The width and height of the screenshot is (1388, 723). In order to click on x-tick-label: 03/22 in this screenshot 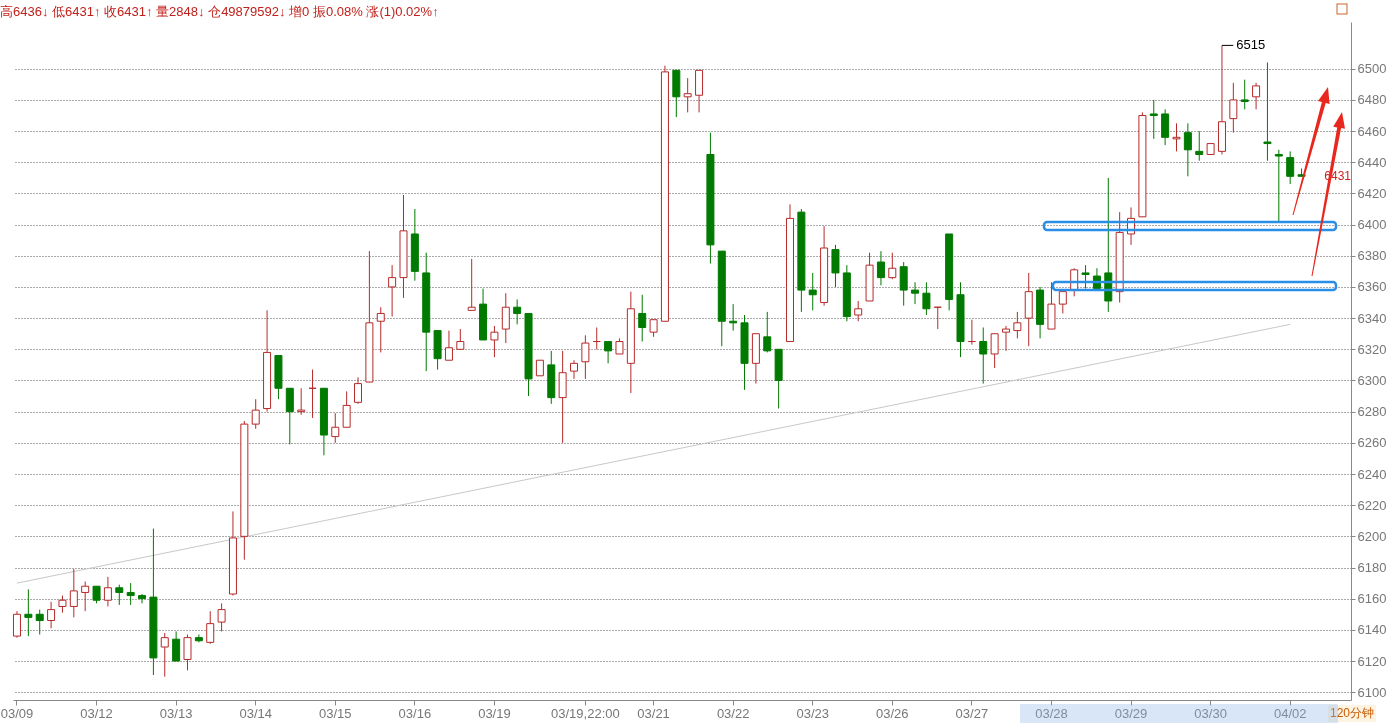, I will do `click(733, 713)`.